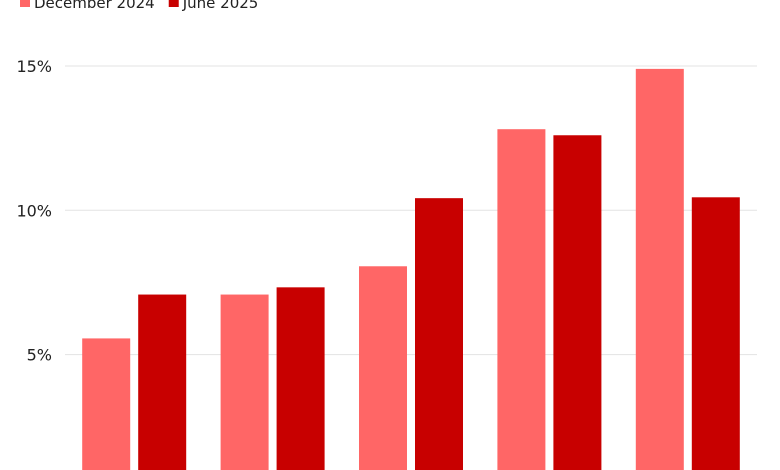  What do you see at coordinates (39, 355) in the screenshot?
I see `y-tick-label: 5%` at bounding box center [39, 355].